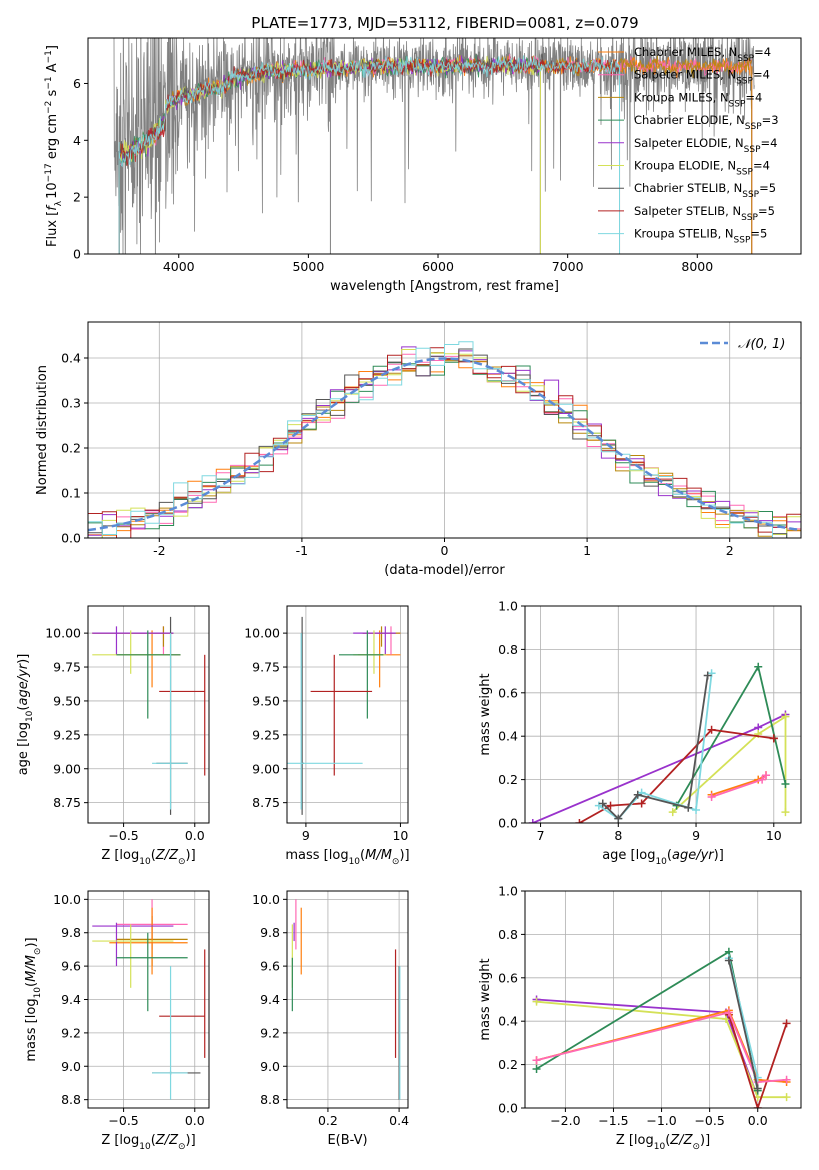 The height and width of the screenshot is (1170, 819). What do you see at coordinates (681, 97) in the screenshot?
I see `legend-name: Kroupa MILES, N` at bounding box center [681, 97].